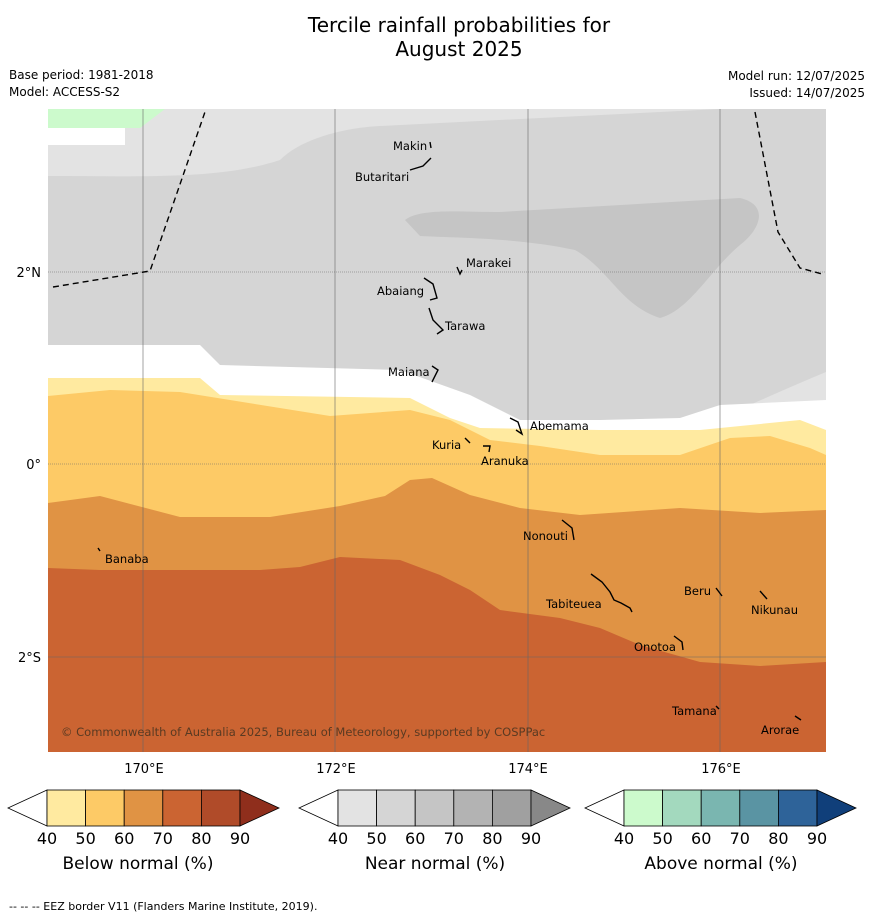 The width and height of the screenshot is (873, 919). What do you see at coordinates (694, 711) in the screenshot?
I see `label-tamana: Tamana` at bounding box center [694, 711].